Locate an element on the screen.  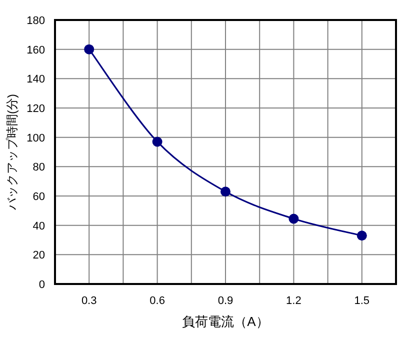
y-tick-label: 100 is located at coordinates (35, 138).